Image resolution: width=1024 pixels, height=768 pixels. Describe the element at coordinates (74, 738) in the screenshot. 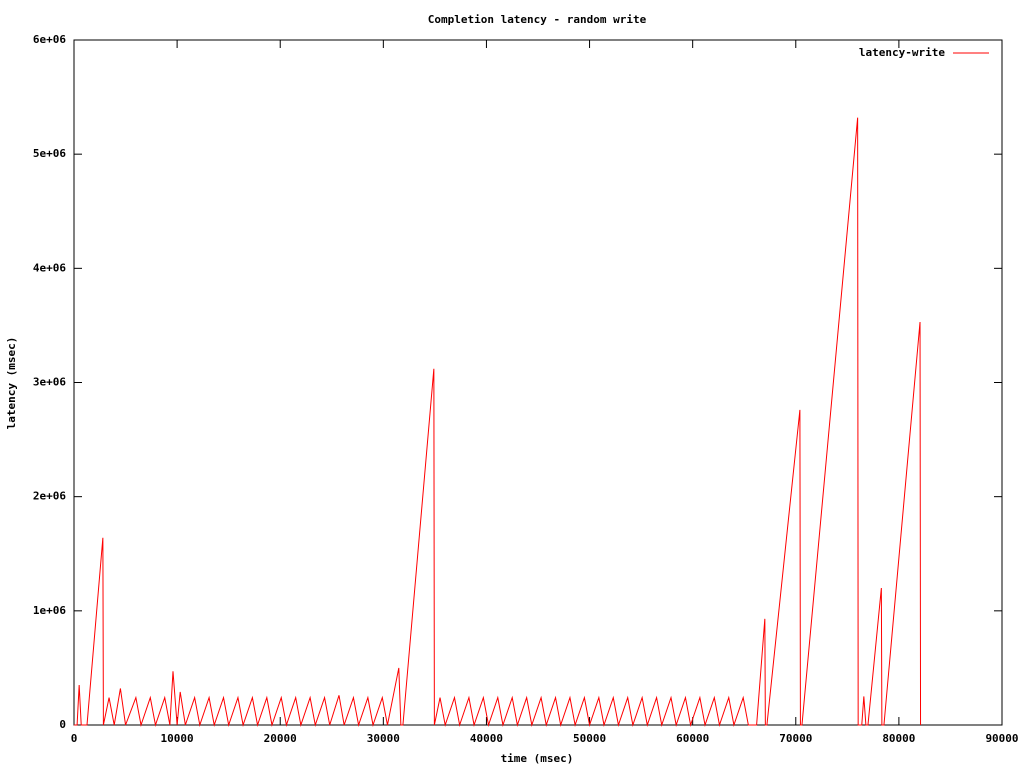

I see `x-tick-label: 0` at that location.